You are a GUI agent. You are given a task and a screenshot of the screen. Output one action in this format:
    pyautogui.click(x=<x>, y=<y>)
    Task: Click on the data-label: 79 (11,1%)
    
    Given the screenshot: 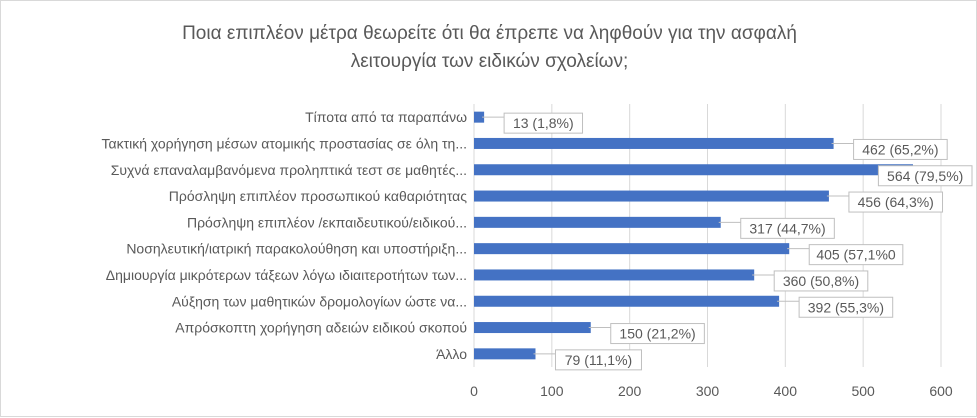 What is the action you would take?
    pyautogui.click(x=598, y=360)
    